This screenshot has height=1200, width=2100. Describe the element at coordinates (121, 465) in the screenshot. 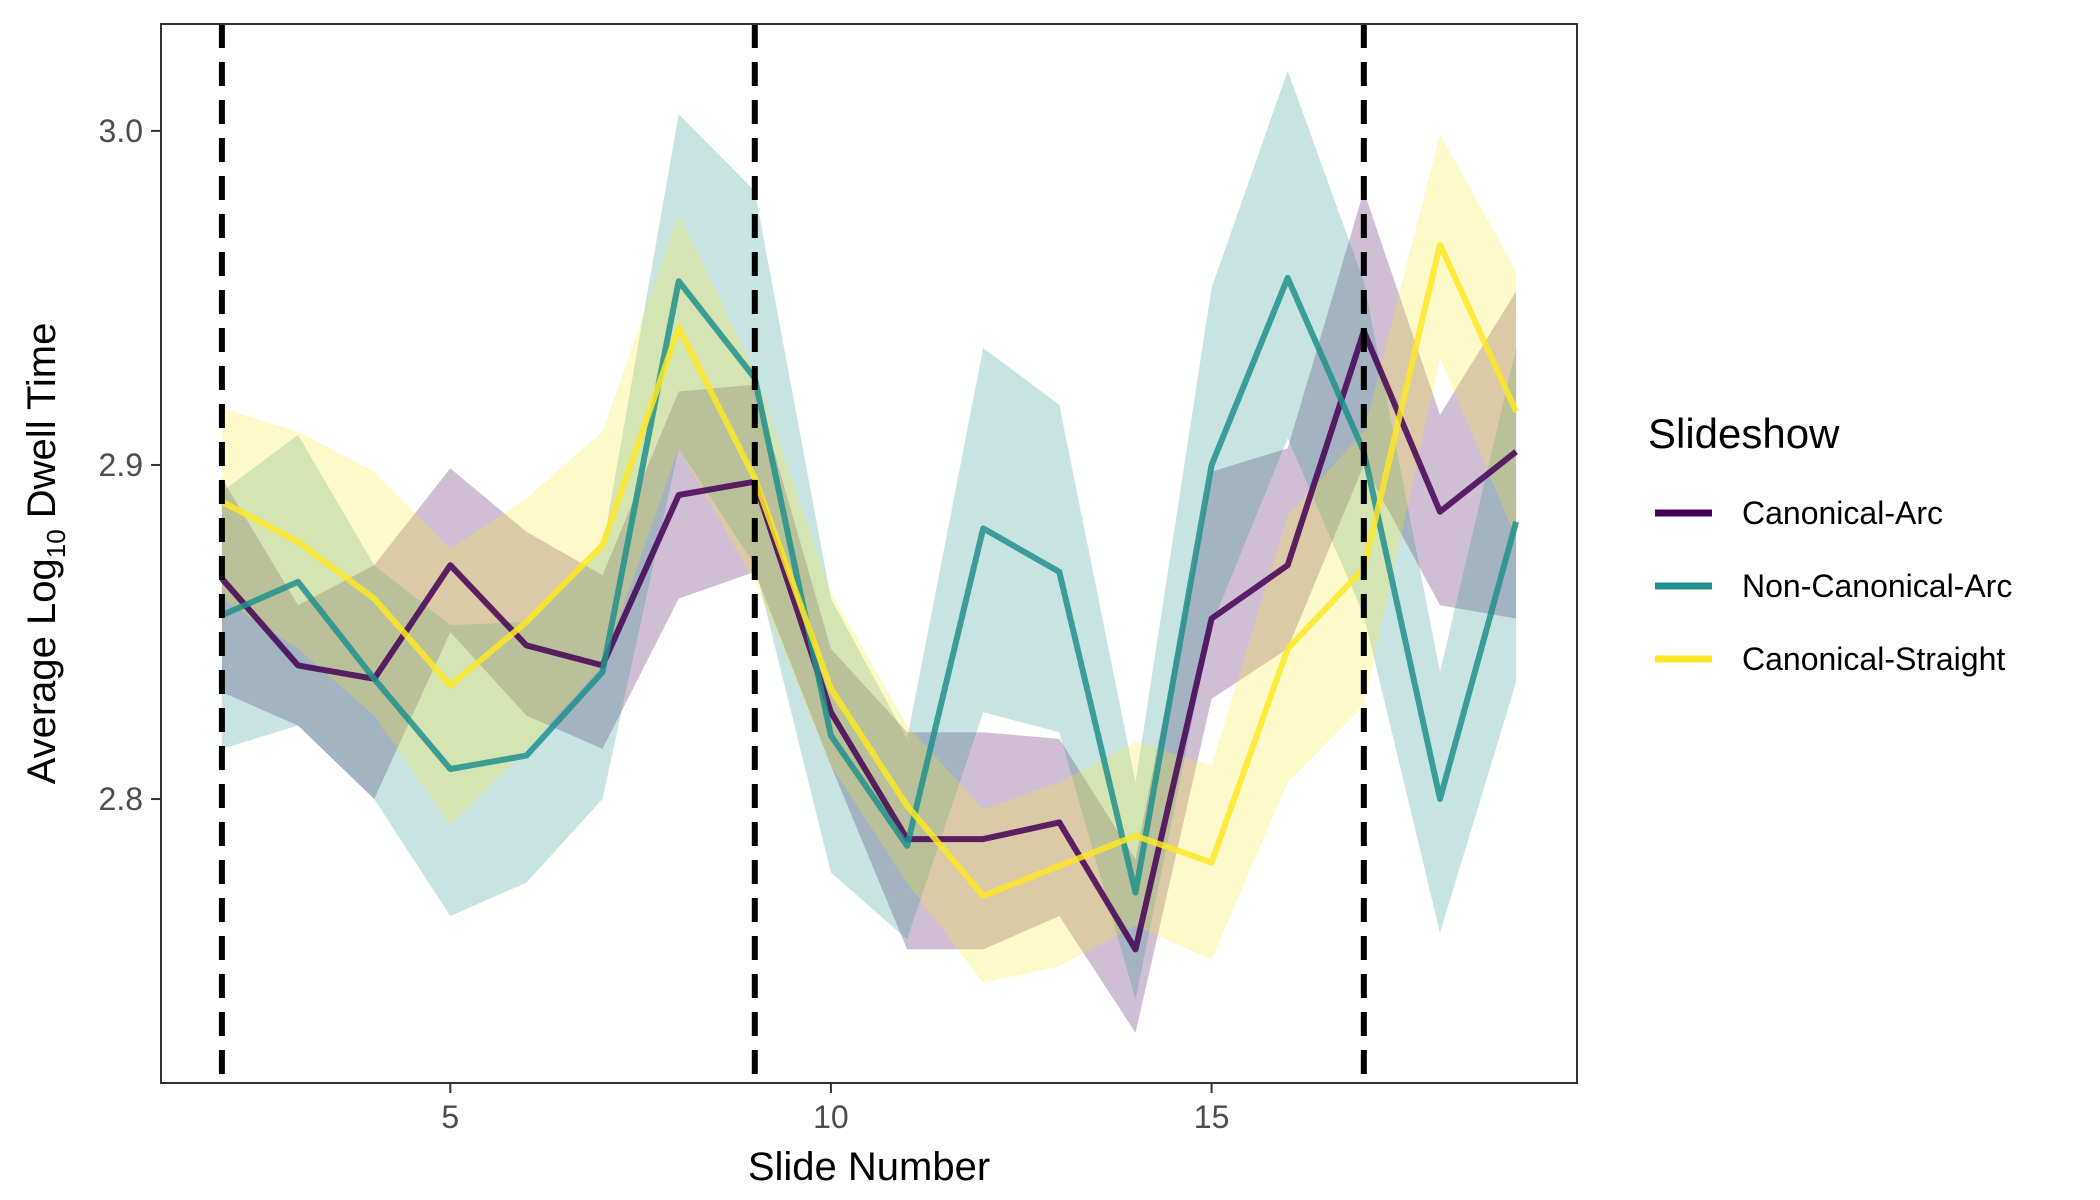

I see `y-tick-label: 2.9` at that location.